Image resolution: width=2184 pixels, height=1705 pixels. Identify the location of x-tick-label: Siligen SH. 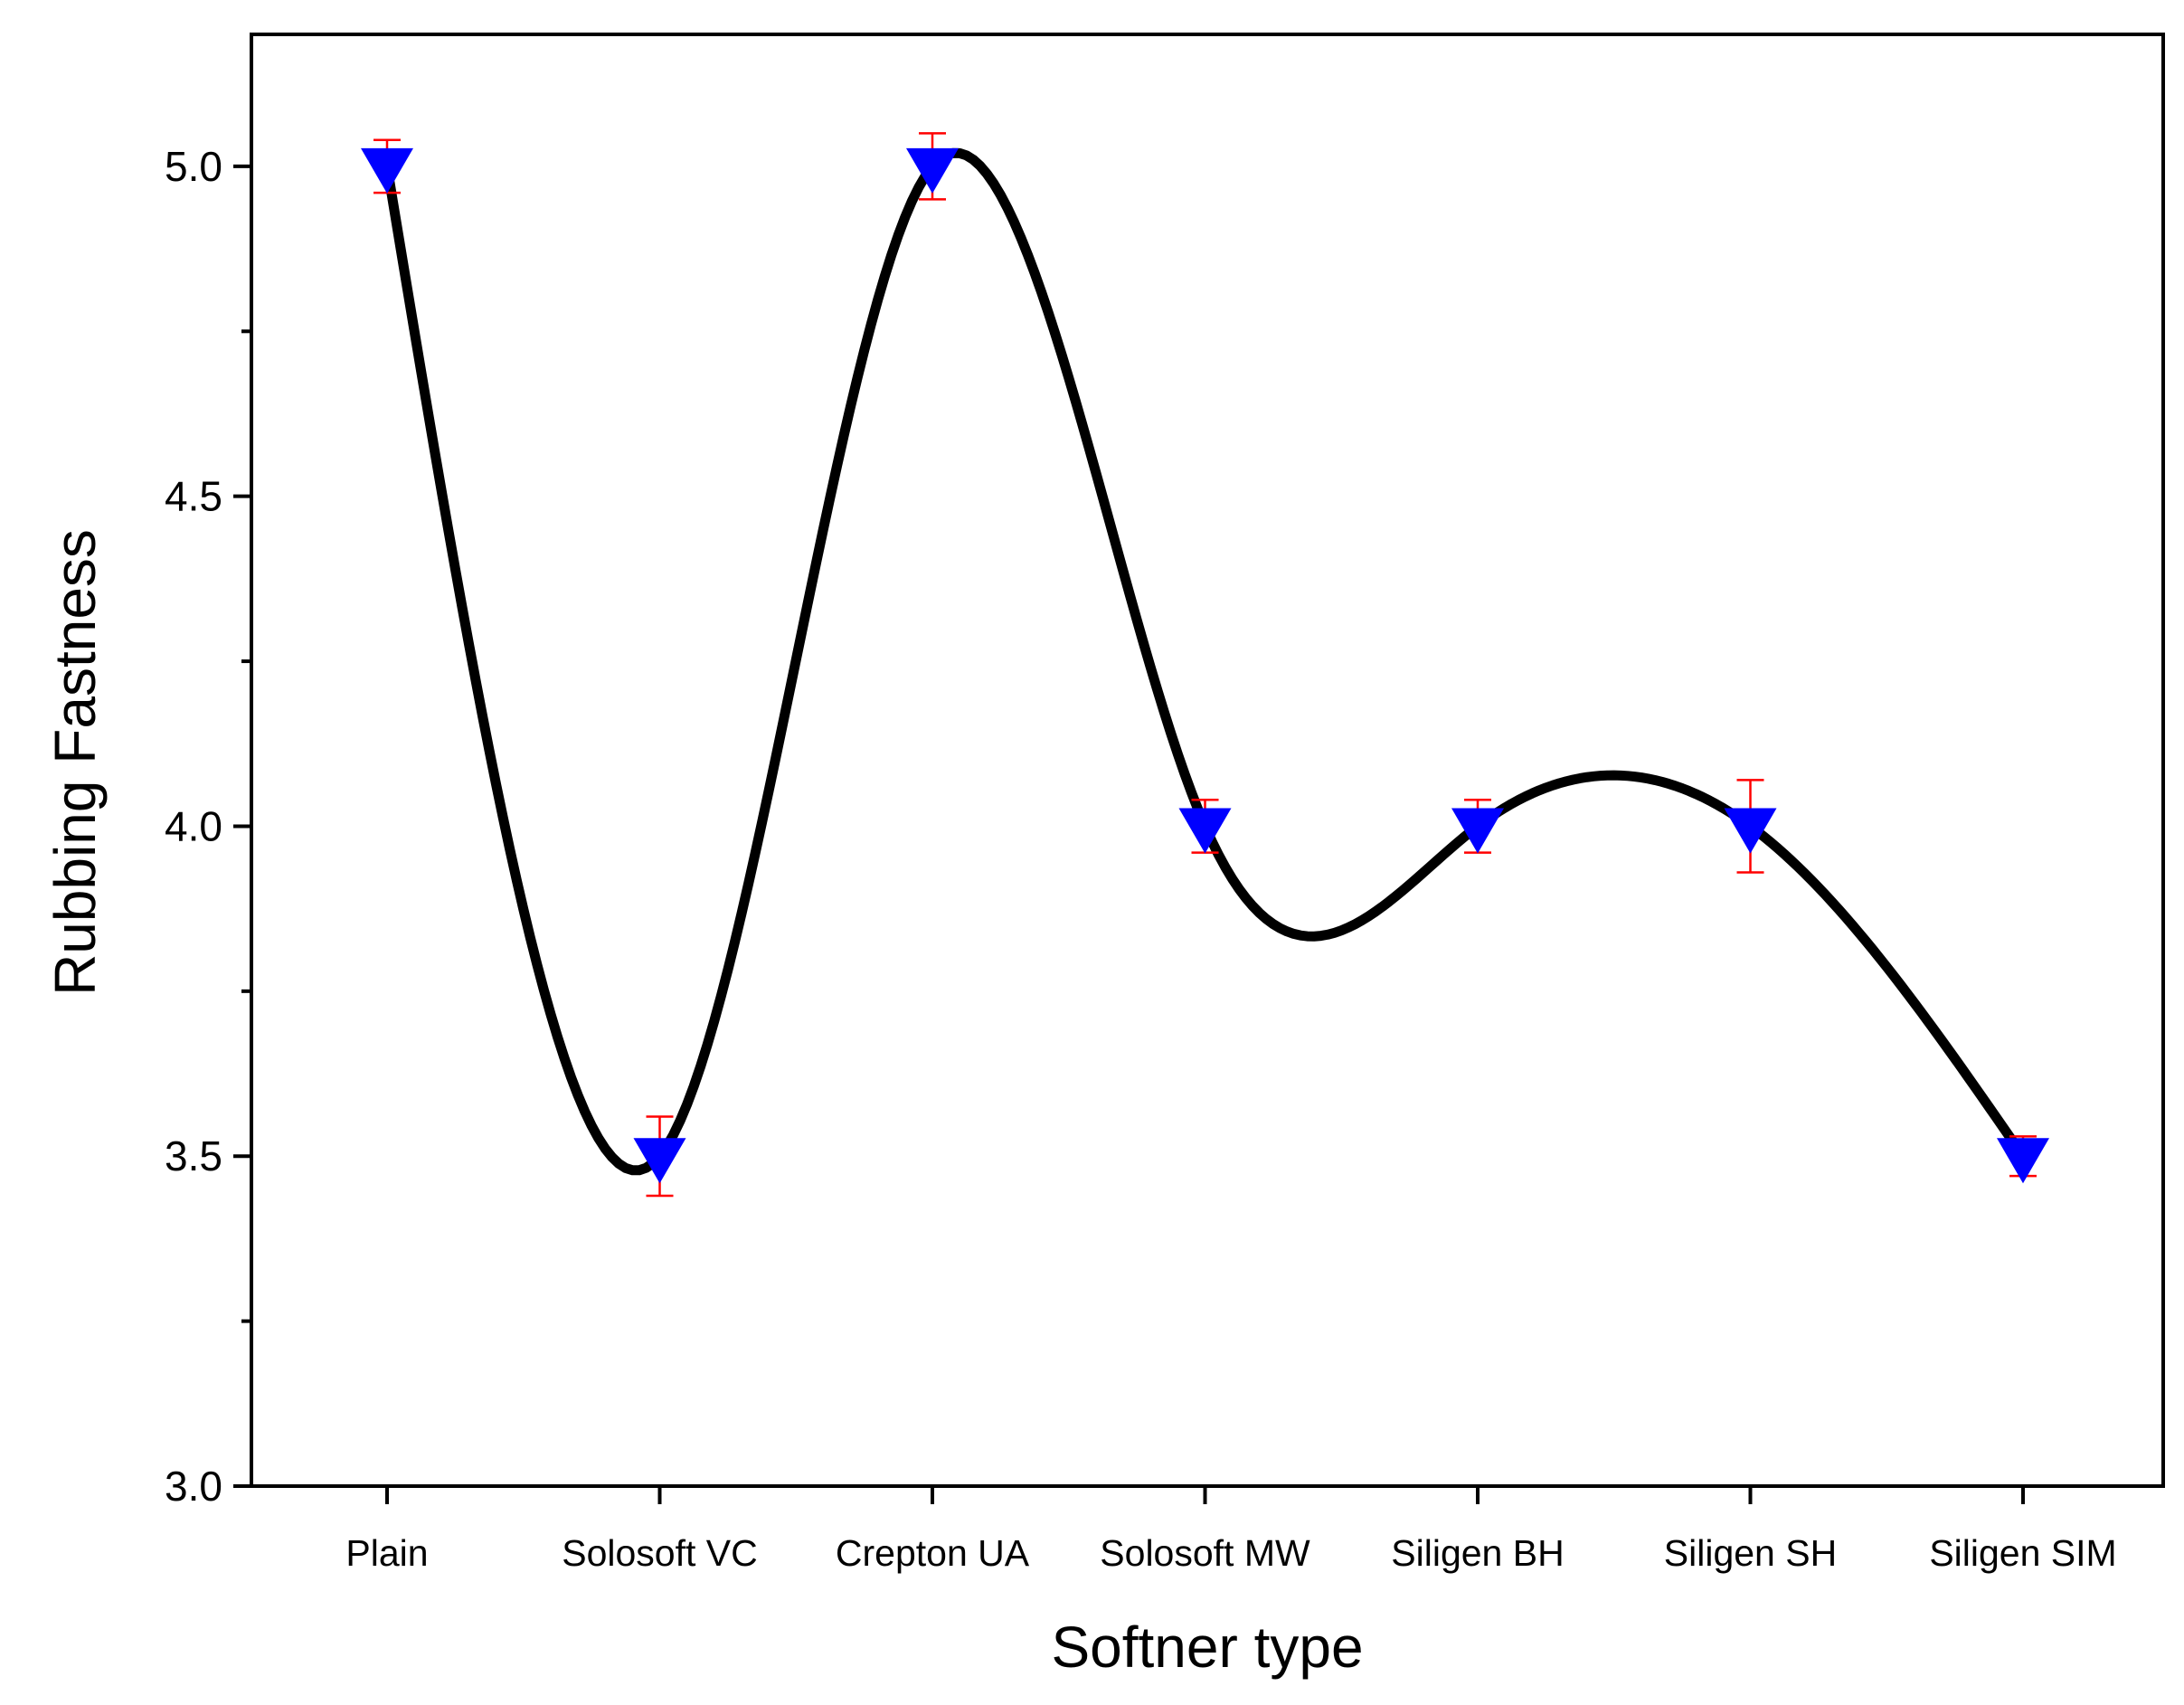
(1750, 1553).